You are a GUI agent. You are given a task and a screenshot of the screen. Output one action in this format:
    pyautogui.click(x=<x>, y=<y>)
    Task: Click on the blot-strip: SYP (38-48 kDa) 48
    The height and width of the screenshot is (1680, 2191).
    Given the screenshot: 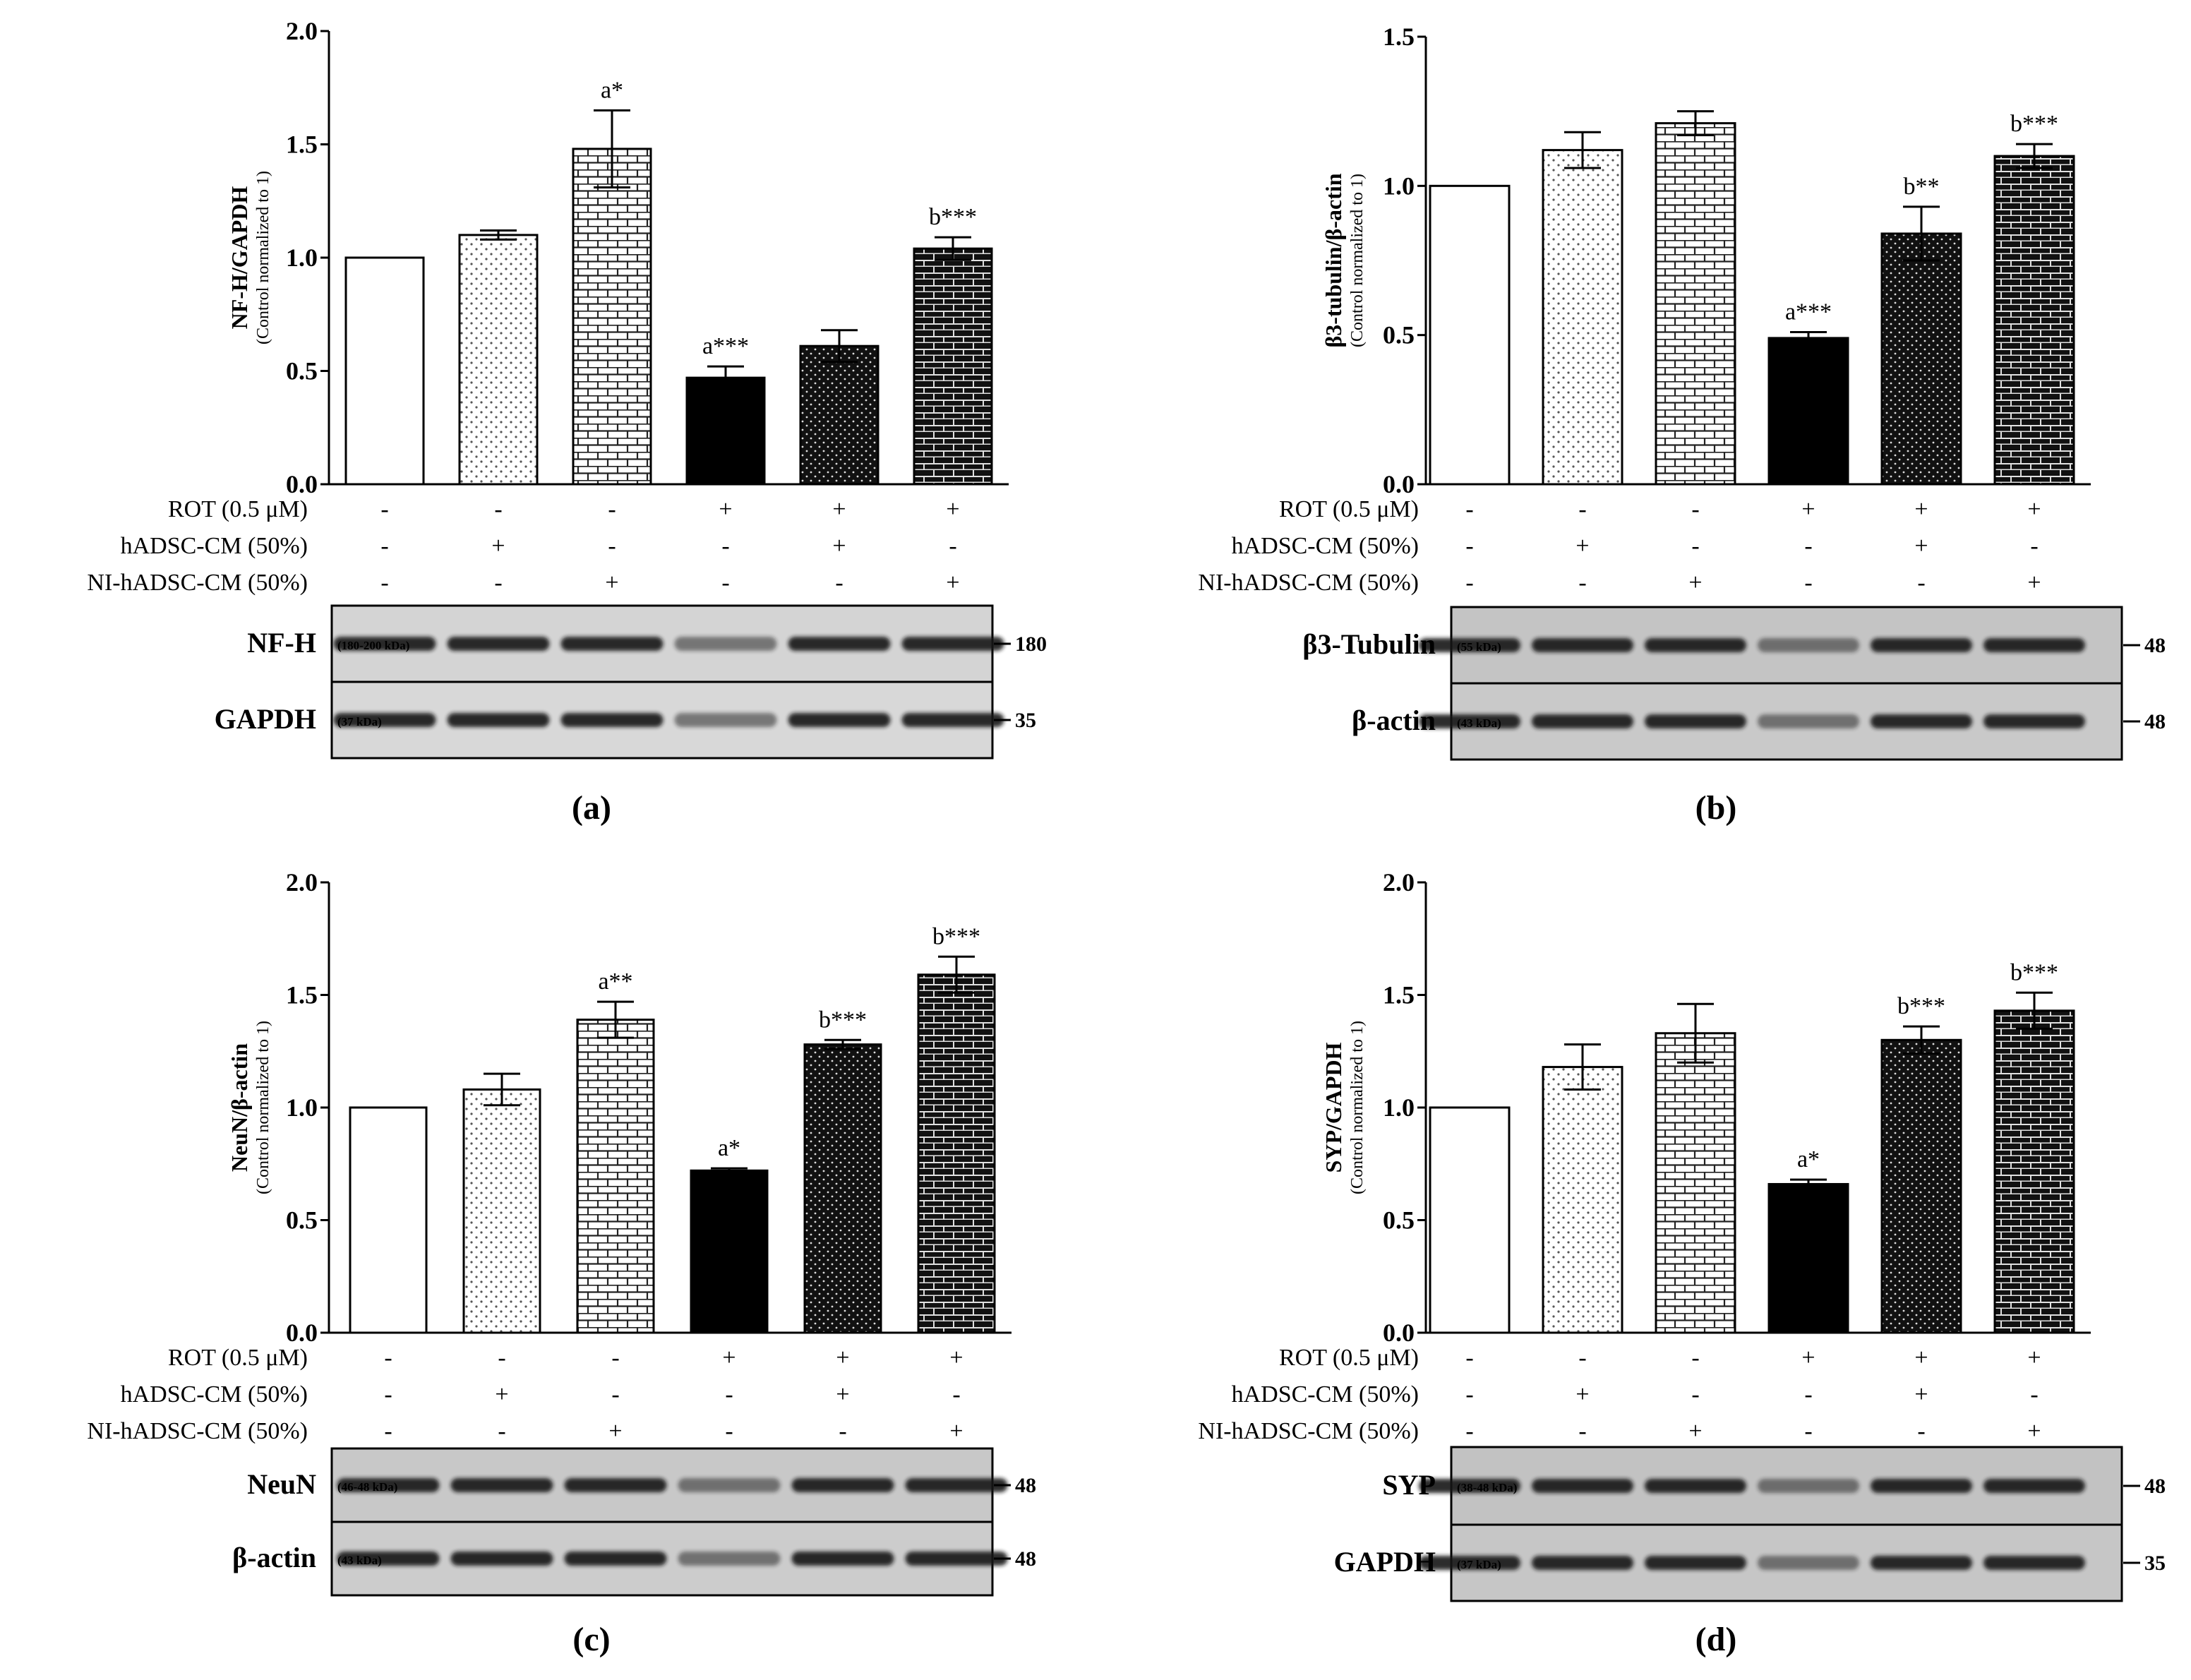 What is the action you would take?
    pyautogui.click(x=1774, y=1486)
    